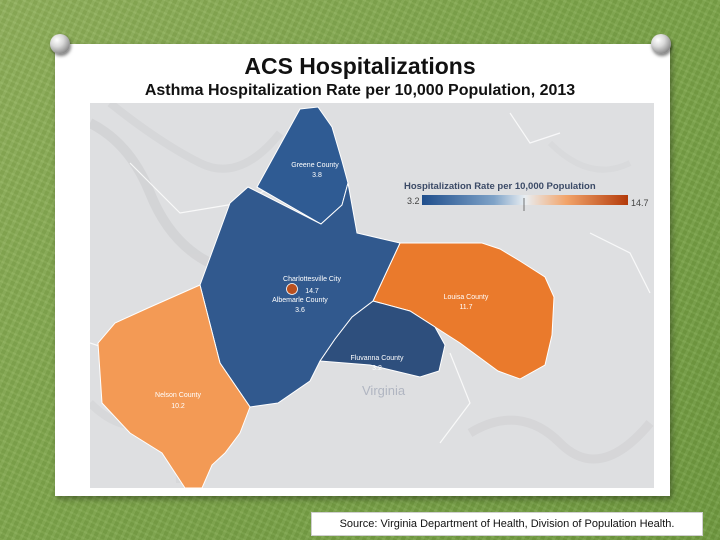  I want to click on county-label-fluvanna: Fluvanna County, so click(377, 358).